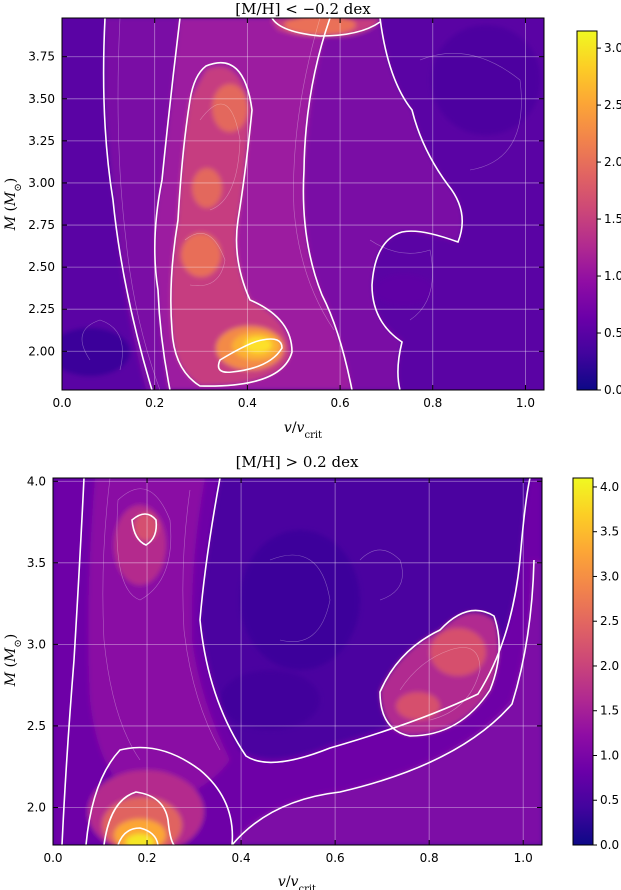 The image size is (621, 890). I want to click on top-colorbar-ticks: 0.0 0.5 1.0 1.5 2.0 2.5 3.0, so click(609, 219).